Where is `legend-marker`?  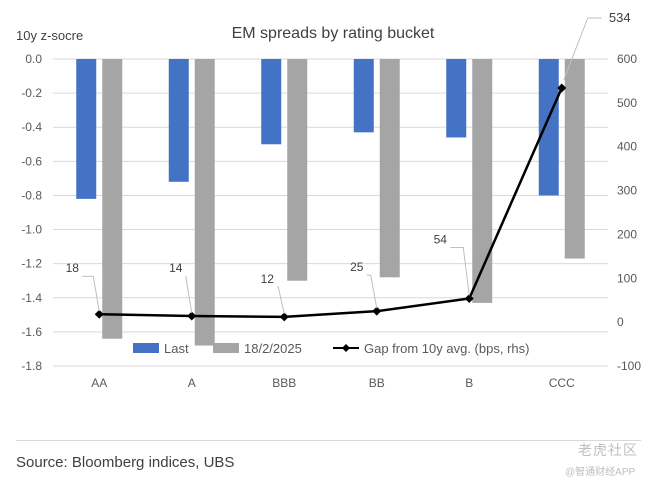
legend-marker is located at coordinates (346, 348).